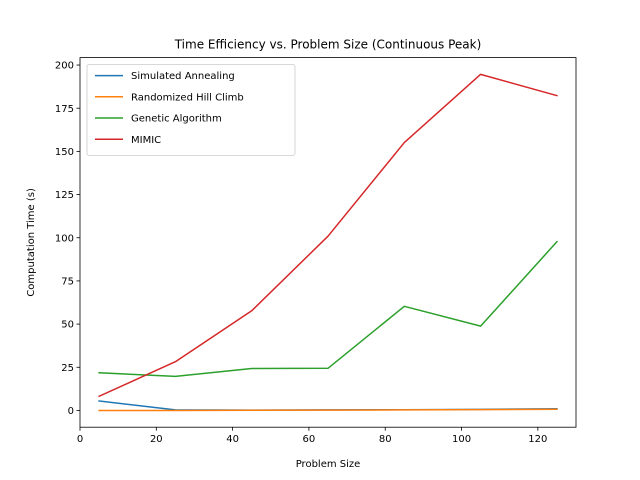  I want to click on y-tick-label: 150, so click(64, 152).